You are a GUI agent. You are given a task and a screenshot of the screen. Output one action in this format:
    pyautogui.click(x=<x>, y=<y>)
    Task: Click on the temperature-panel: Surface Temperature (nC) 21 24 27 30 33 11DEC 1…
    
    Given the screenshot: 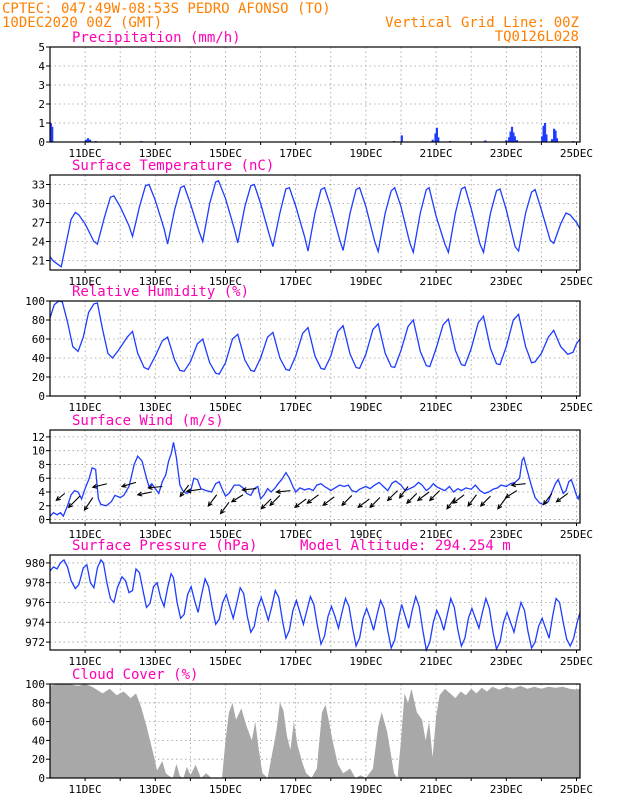 What is the action you would take?
    pyautogui.click(x=312, y=223)
    